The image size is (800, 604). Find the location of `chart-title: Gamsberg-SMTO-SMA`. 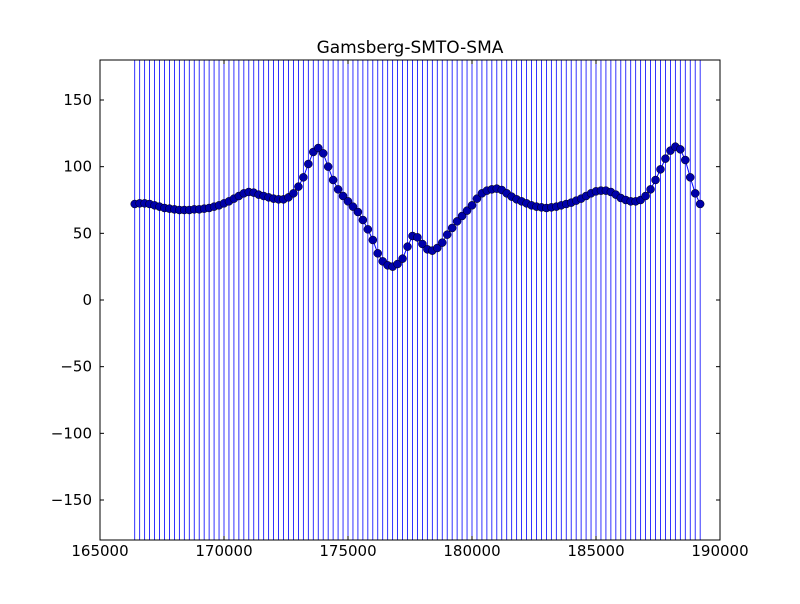

chart-title: Gamsberg-SMTO-SMA is located at coordinates (410, 48).